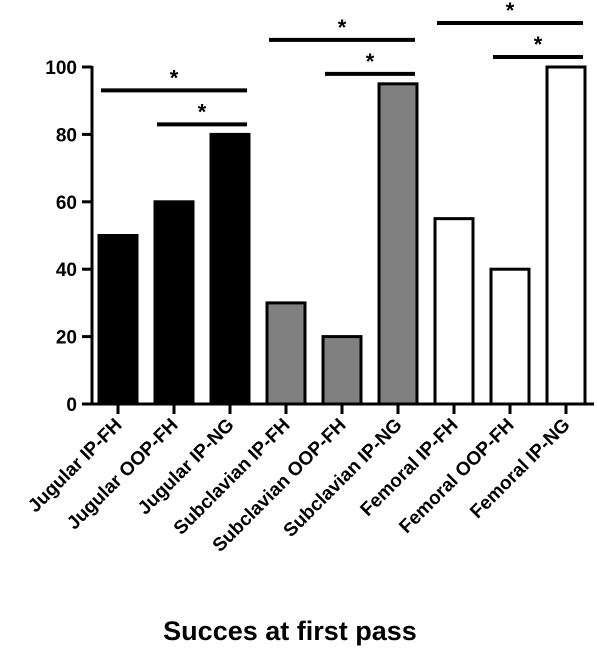 The height and width of the screenshot is (654, 597). Describe the element at coordinates (520, 469) in the screenshot. I see `x-tick-label: Femoral IP-NG` at that location.